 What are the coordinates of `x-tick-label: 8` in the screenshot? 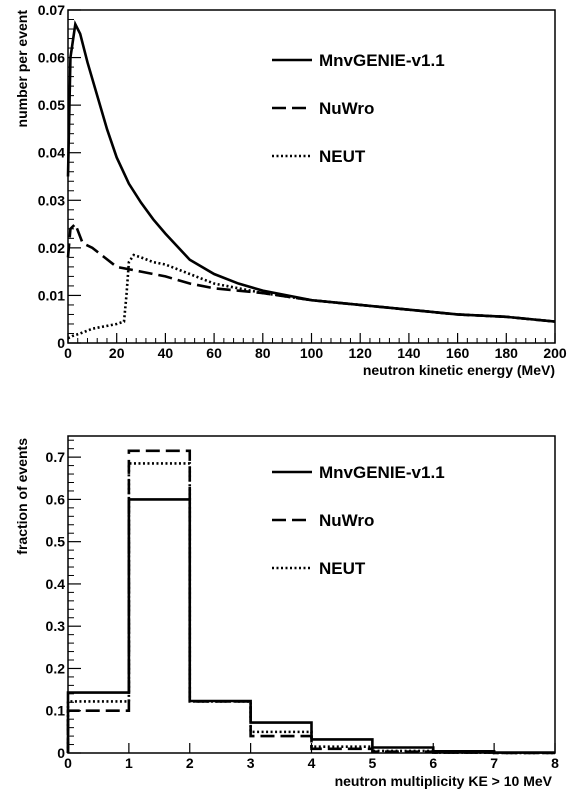 It's located at (555, 763).